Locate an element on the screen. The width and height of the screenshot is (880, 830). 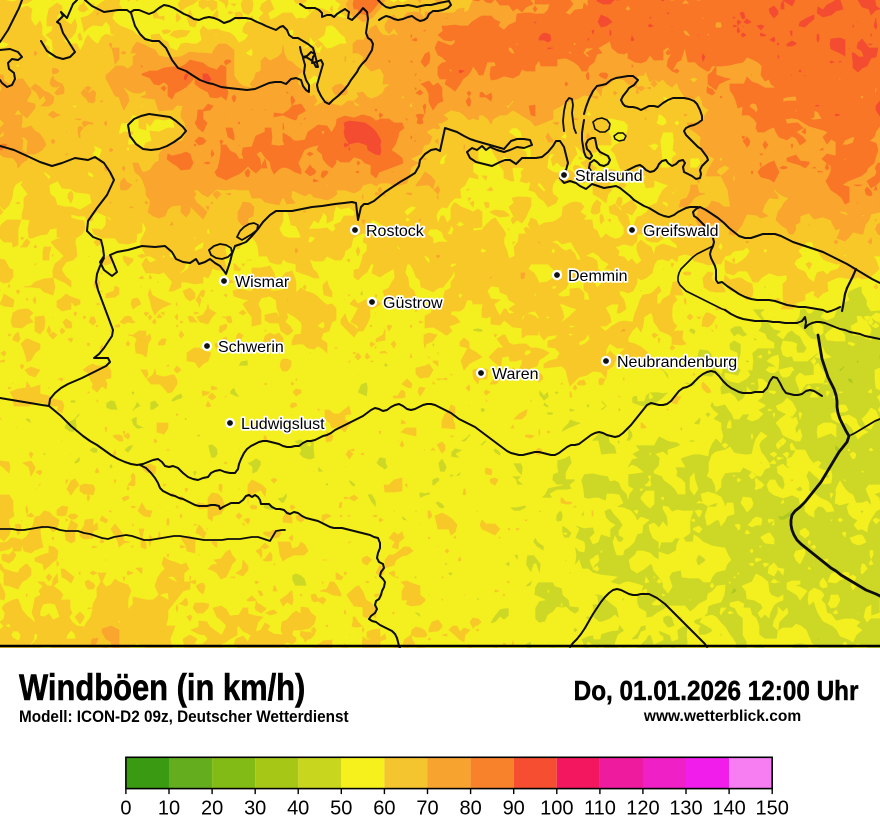
svg-text: 30 is located at coordinates (255, 809).